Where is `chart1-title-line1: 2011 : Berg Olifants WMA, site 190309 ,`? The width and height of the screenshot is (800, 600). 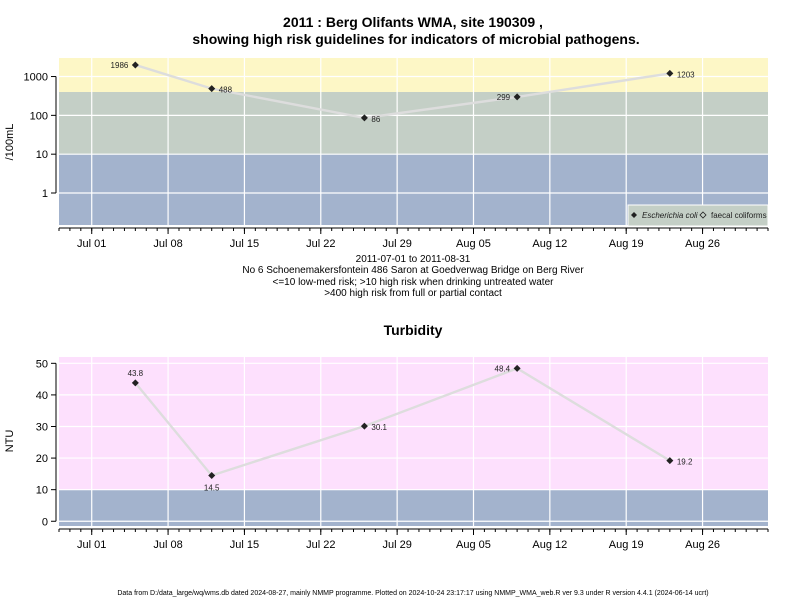 chart1-title-line1: 2011 : Berg Olifants WMA, site 190309 , is located at coordinates (413, 22).